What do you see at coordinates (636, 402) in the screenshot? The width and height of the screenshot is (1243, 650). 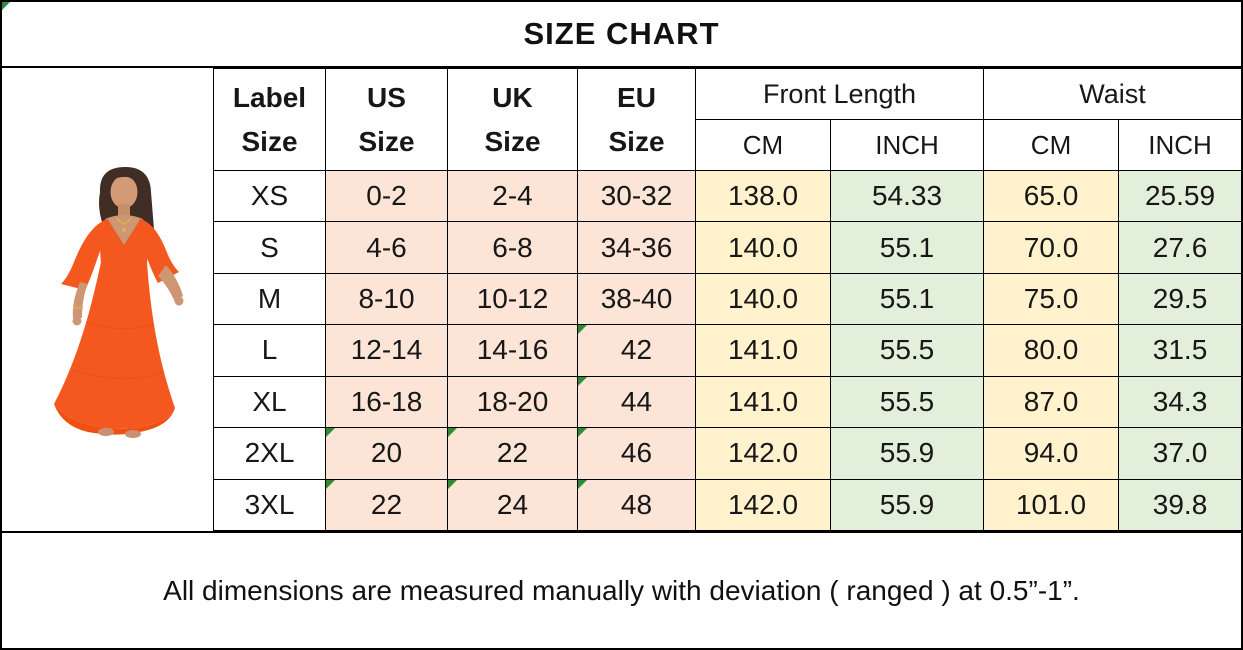 I see `cell-eu: 44` at bounding box center [636, 402].